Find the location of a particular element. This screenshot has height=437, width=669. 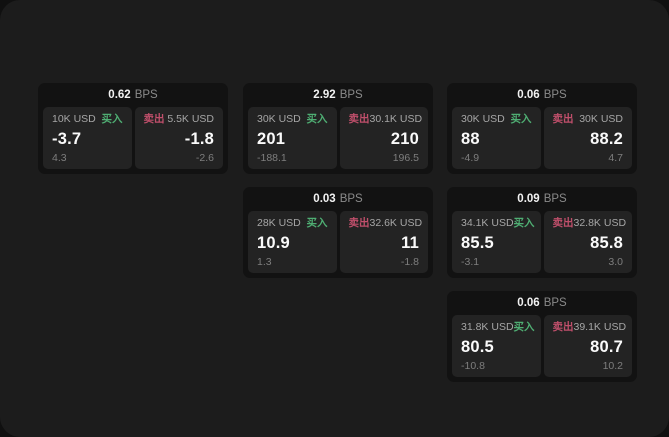

sell-price: 210 is located at coordinates (404, 138).